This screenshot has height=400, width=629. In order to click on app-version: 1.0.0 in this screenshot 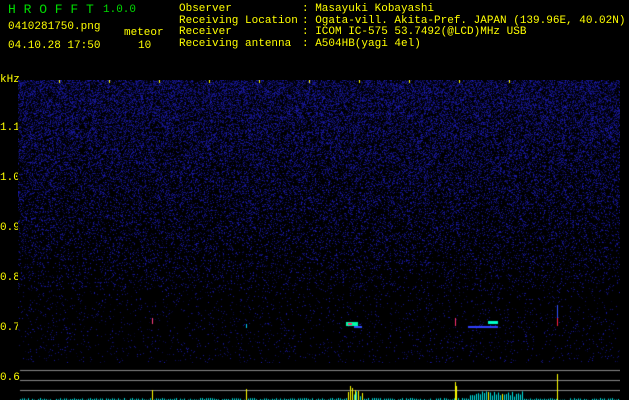, I will do `click(120, 10)`.